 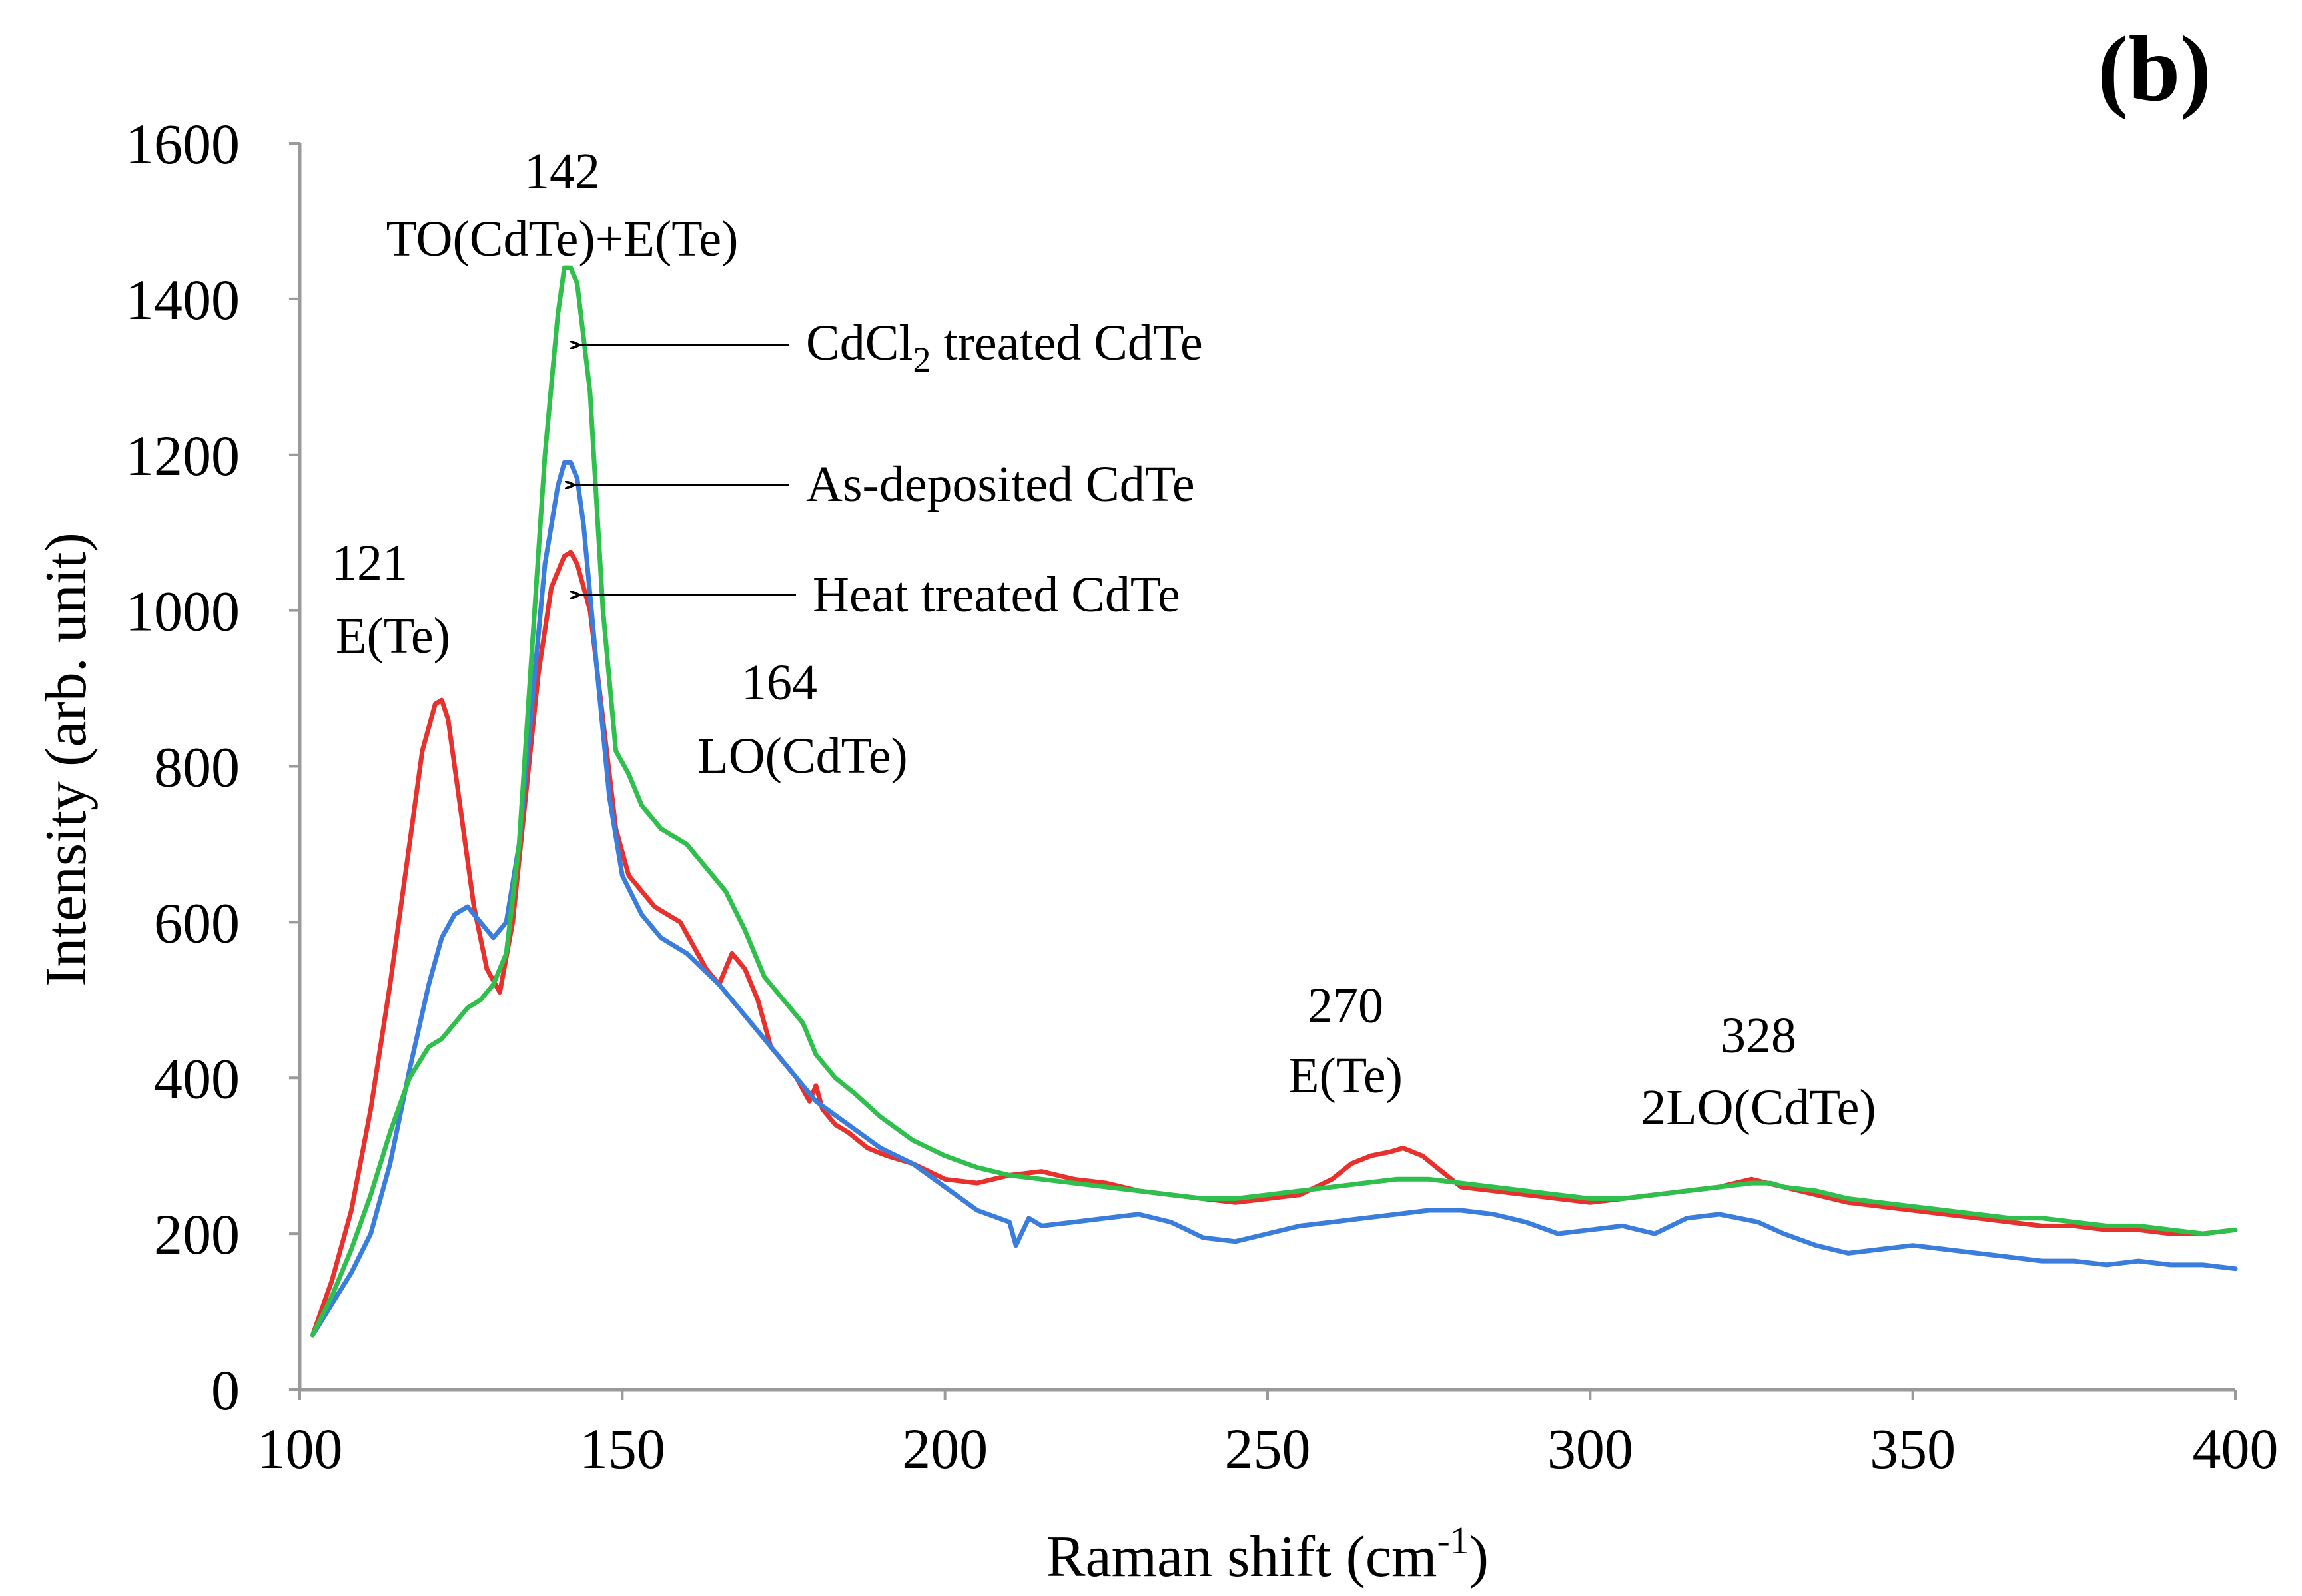 I want to click on x-tick-label: 400, so click(x=2236, y=1449).